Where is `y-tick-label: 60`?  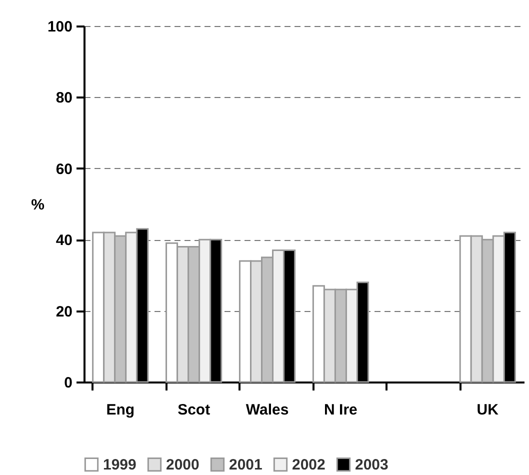
y-tick-label: 60 is located at coordinates (64, 169).